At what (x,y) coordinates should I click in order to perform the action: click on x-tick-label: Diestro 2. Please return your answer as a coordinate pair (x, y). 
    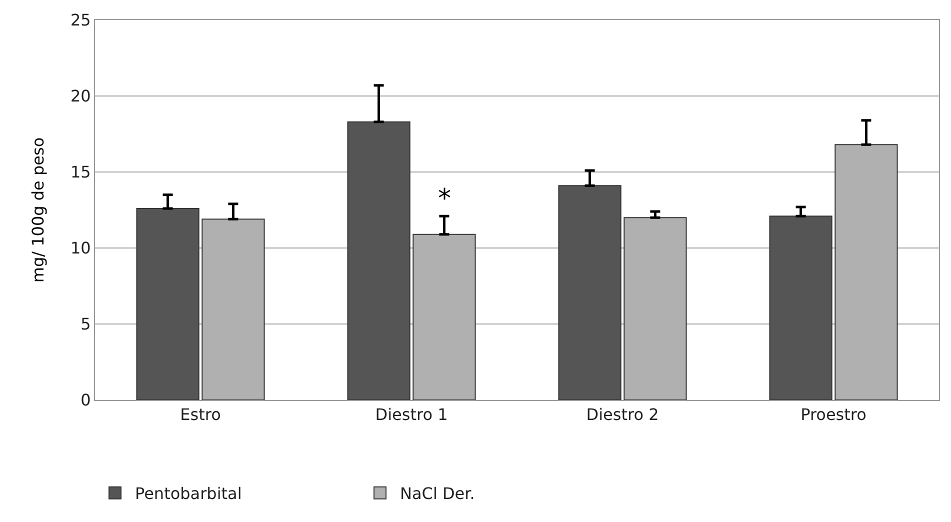
    Looking at the image, I should click on (622, 414).